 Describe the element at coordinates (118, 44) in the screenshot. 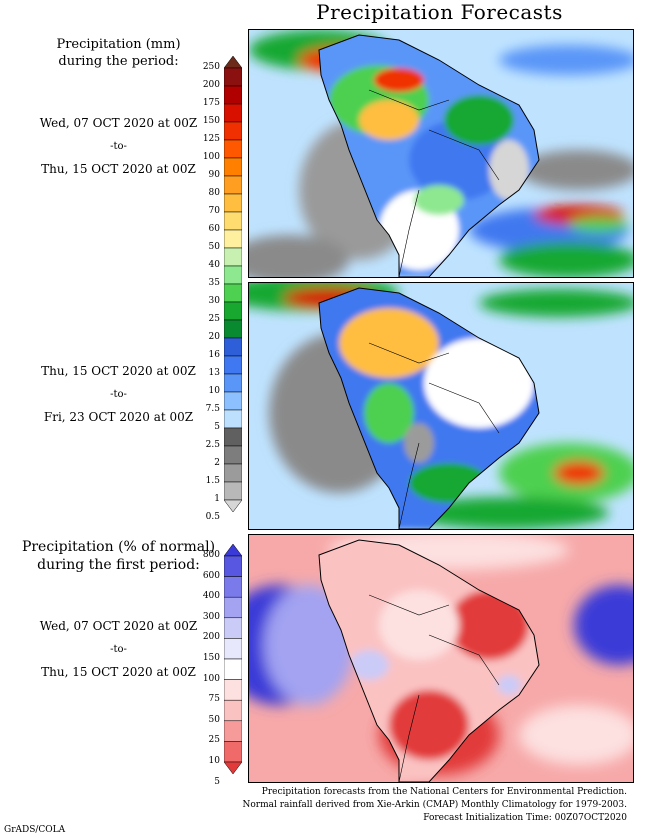

I see `panel1-heading-line1: Precipitation (mm)` at that location.